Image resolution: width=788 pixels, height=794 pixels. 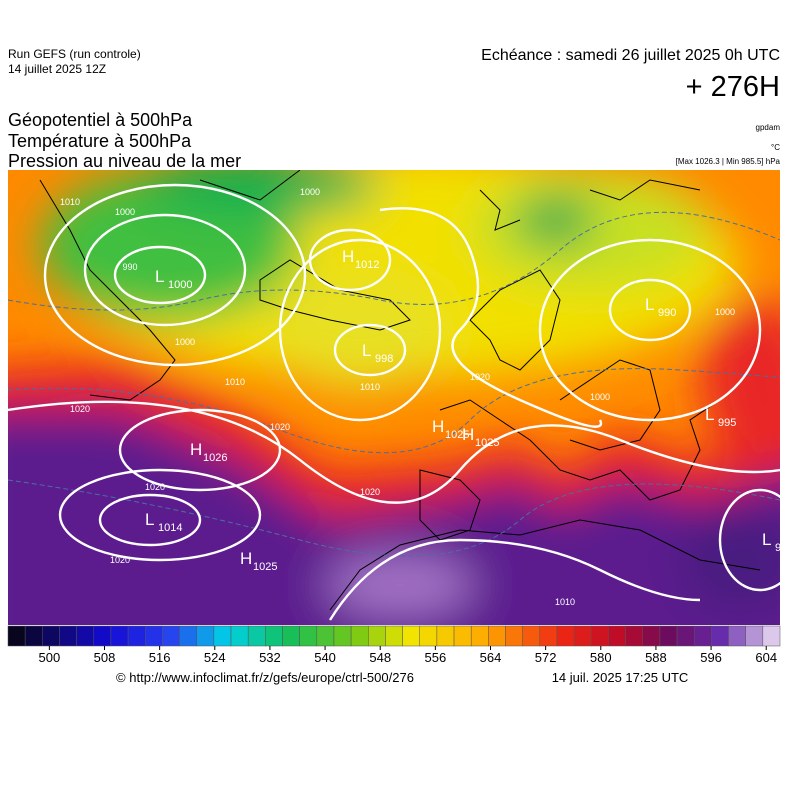 I want to click on isobar-label: 990, so click(x=129, y=267).